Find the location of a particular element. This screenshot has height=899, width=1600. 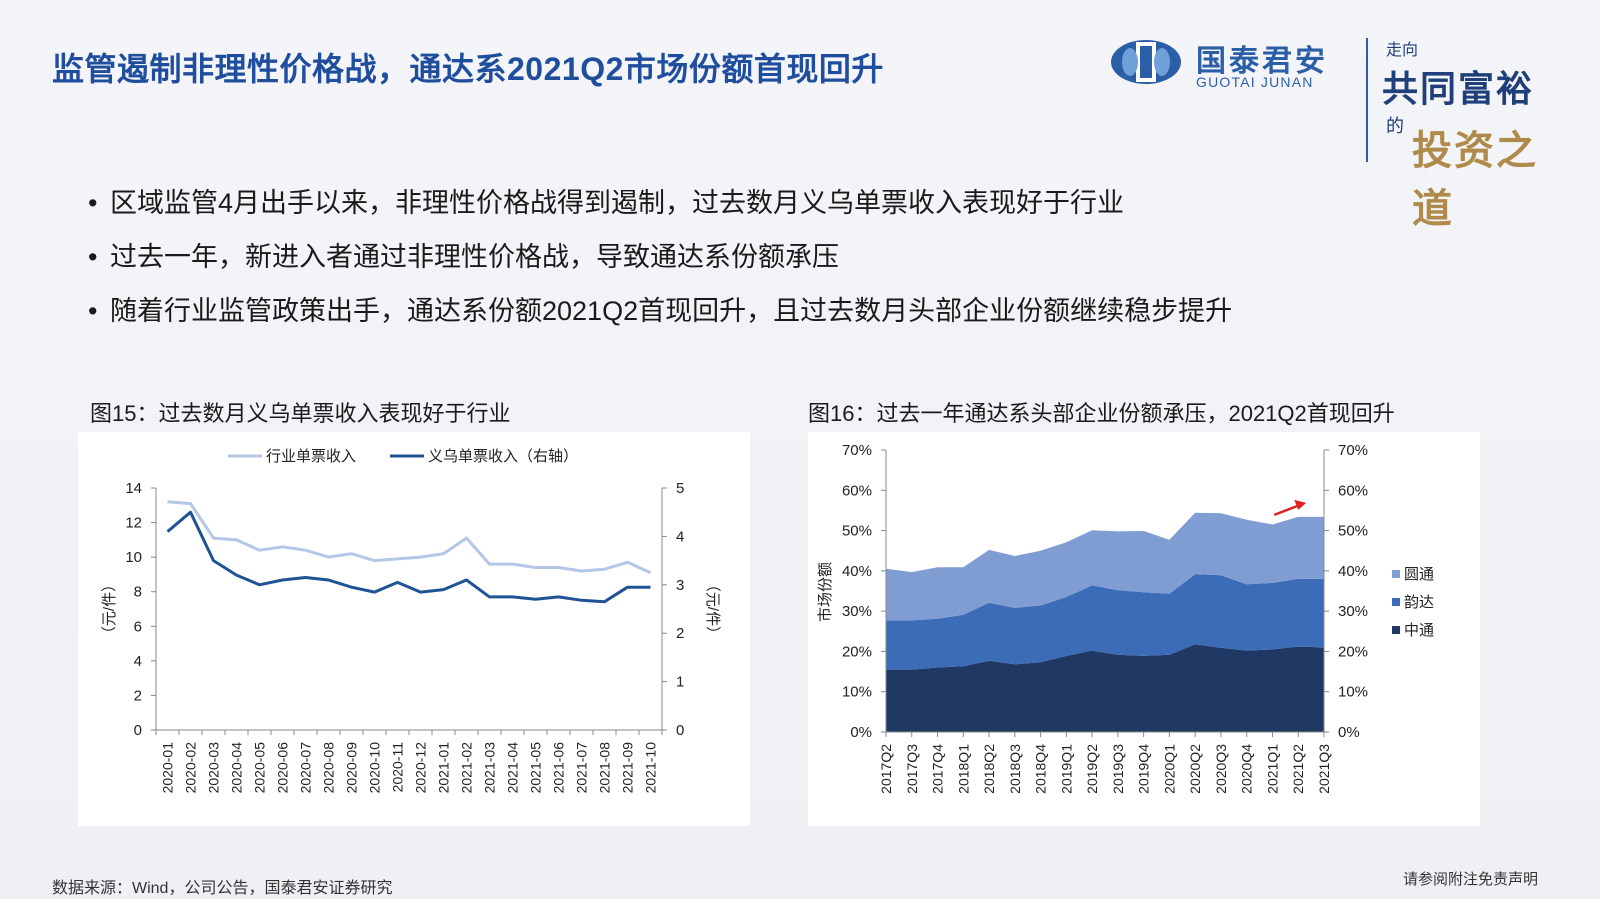

x-tick-label: 2020-03 is located at coordinates (214, 768).